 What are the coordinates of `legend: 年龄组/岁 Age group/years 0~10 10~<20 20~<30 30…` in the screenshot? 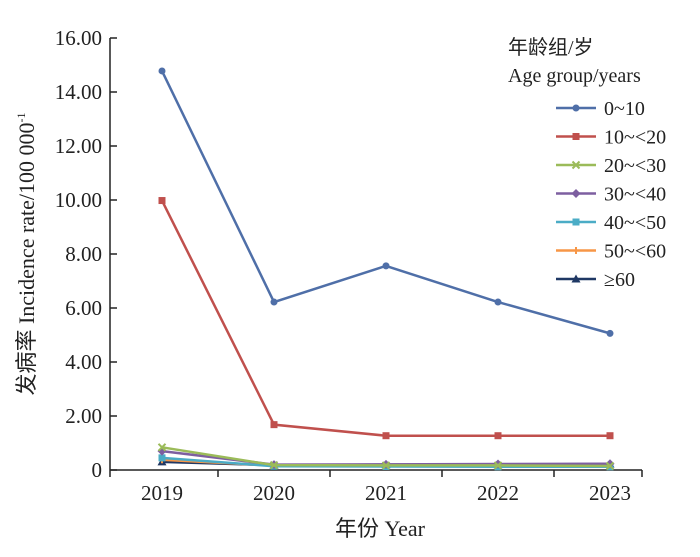 It's located at (587, 163).